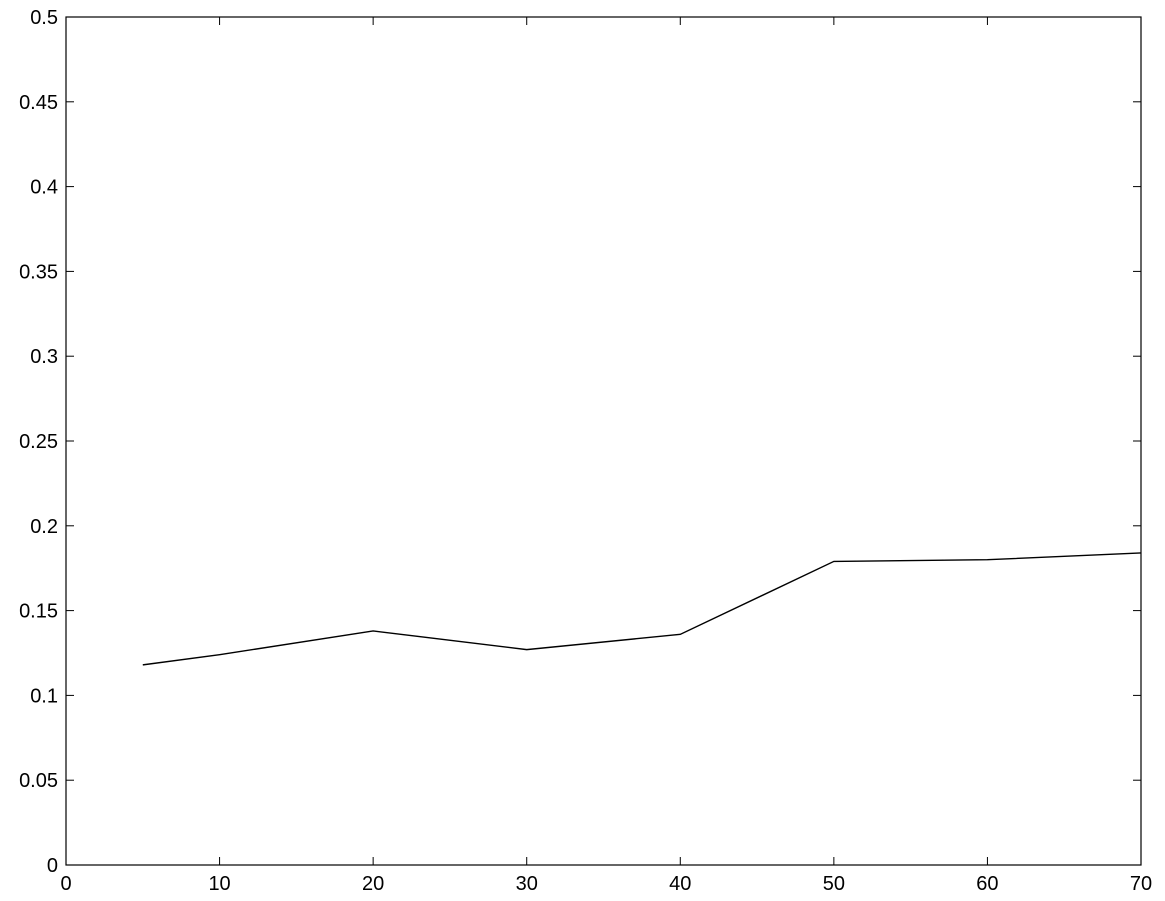 Image resolution: width=1165 pixels, height=901 pixels. Describe the element at coordinates (680, 884) in the screenshot. I see `x-tick-label: 40` at that location.